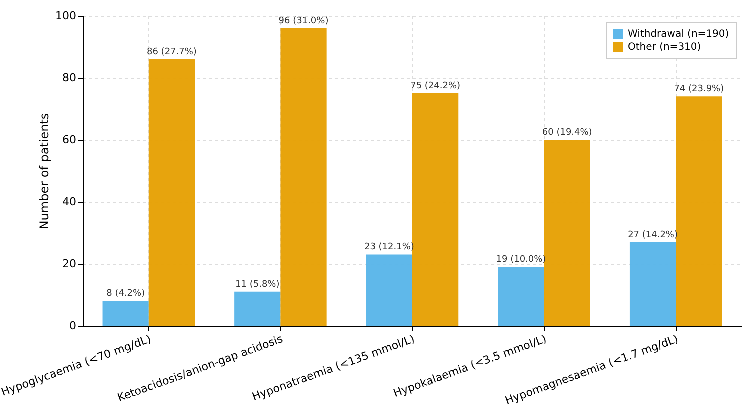 Image resolution: width=750 pixels, height=411 pixels. Describe the element at coordinates (45, 171) in the screenshot. I see `y-axis-title: Number of patients` at that location.